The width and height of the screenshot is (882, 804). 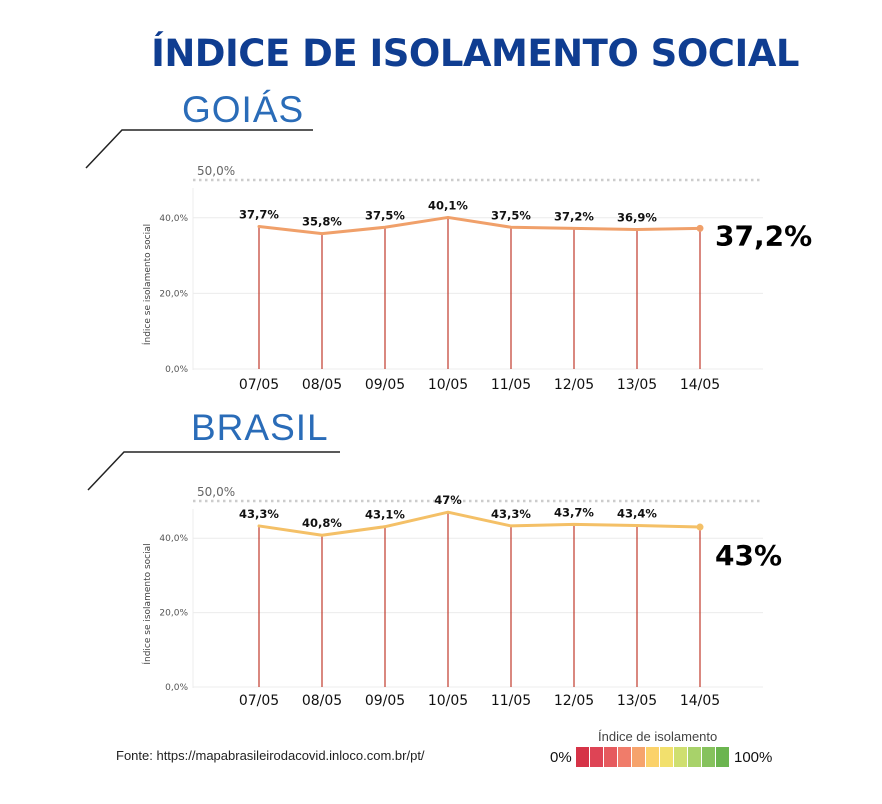 I want to click on legend-high-label: 100%, so click(x=753, y=757).